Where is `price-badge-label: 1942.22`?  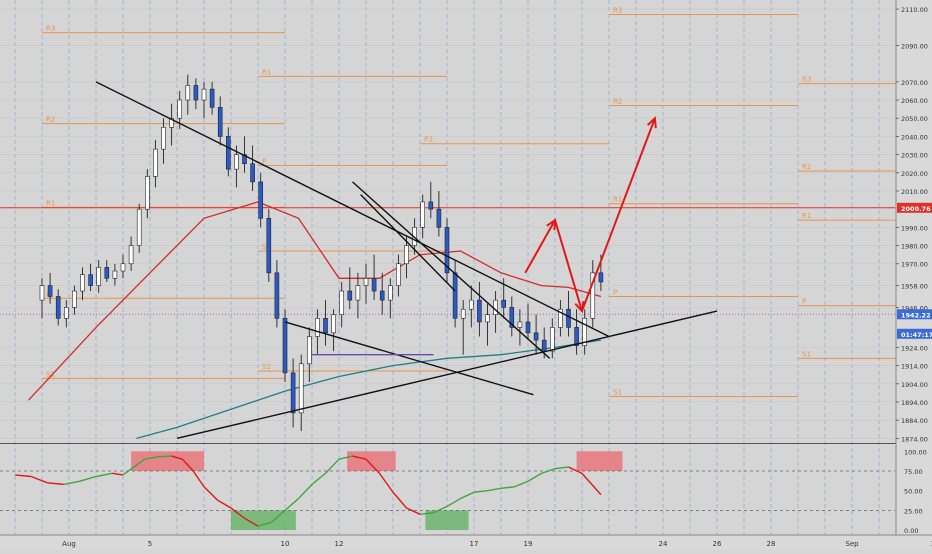
price-badge-label: 1942.22 is located at coordinates (916, 315).